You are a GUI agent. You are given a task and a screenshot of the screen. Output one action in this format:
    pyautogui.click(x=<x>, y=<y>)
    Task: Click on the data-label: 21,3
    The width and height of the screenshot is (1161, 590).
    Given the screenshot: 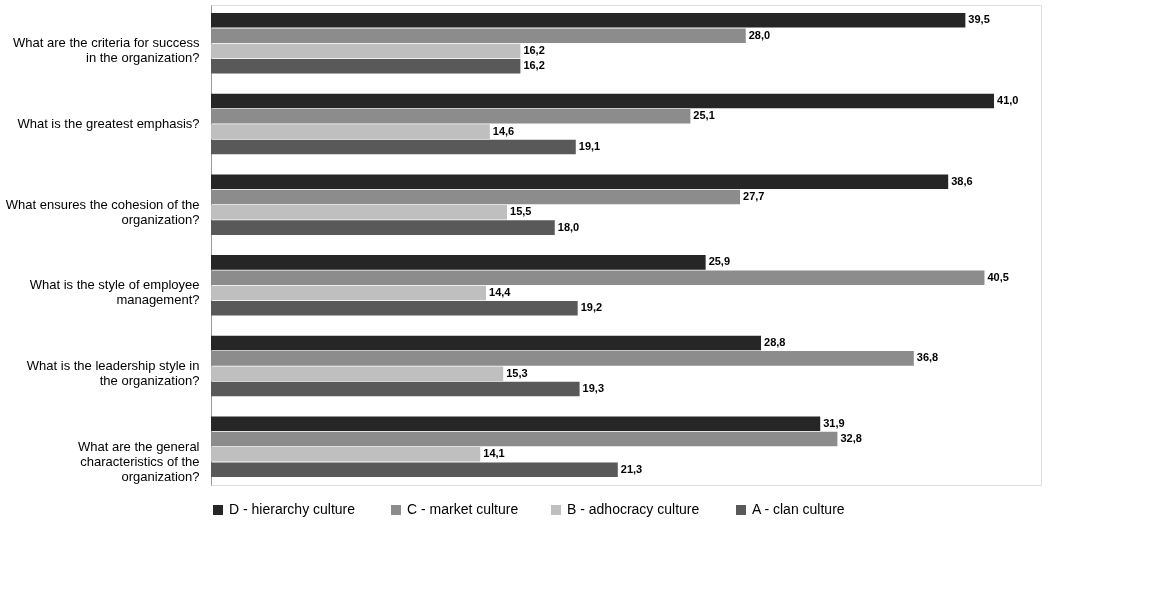 What is the action you would take?
    pyautogui.click(x=631, y=468)
    